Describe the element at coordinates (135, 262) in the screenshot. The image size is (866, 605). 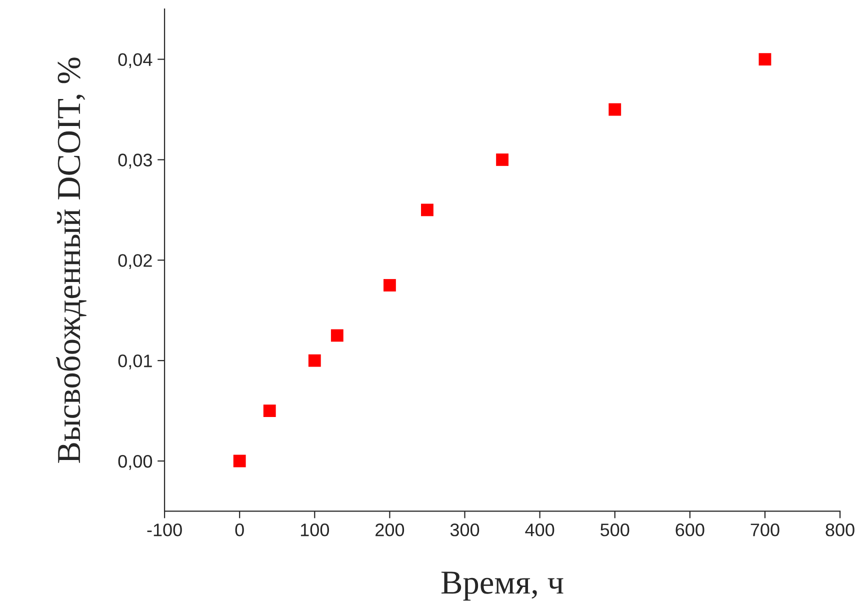
I see `y-tick-label: 0,02` at that location.